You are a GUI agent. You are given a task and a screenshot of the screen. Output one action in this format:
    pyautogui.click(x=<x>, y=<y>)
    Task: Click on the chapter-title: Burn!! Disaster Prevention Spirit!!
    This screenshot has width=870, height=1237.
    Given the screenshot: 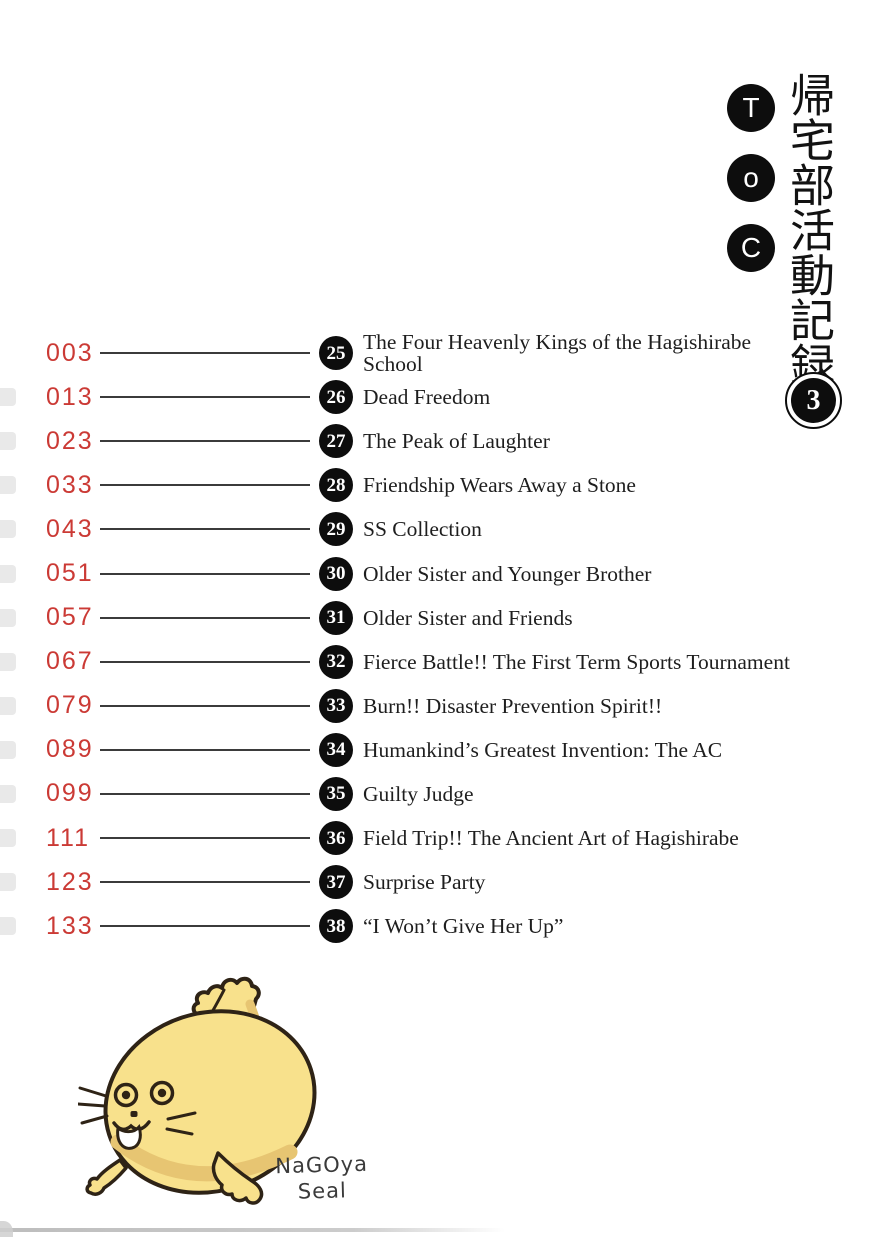 What is the action you would take?
    pyautogui.click(x=513, y=705)
    